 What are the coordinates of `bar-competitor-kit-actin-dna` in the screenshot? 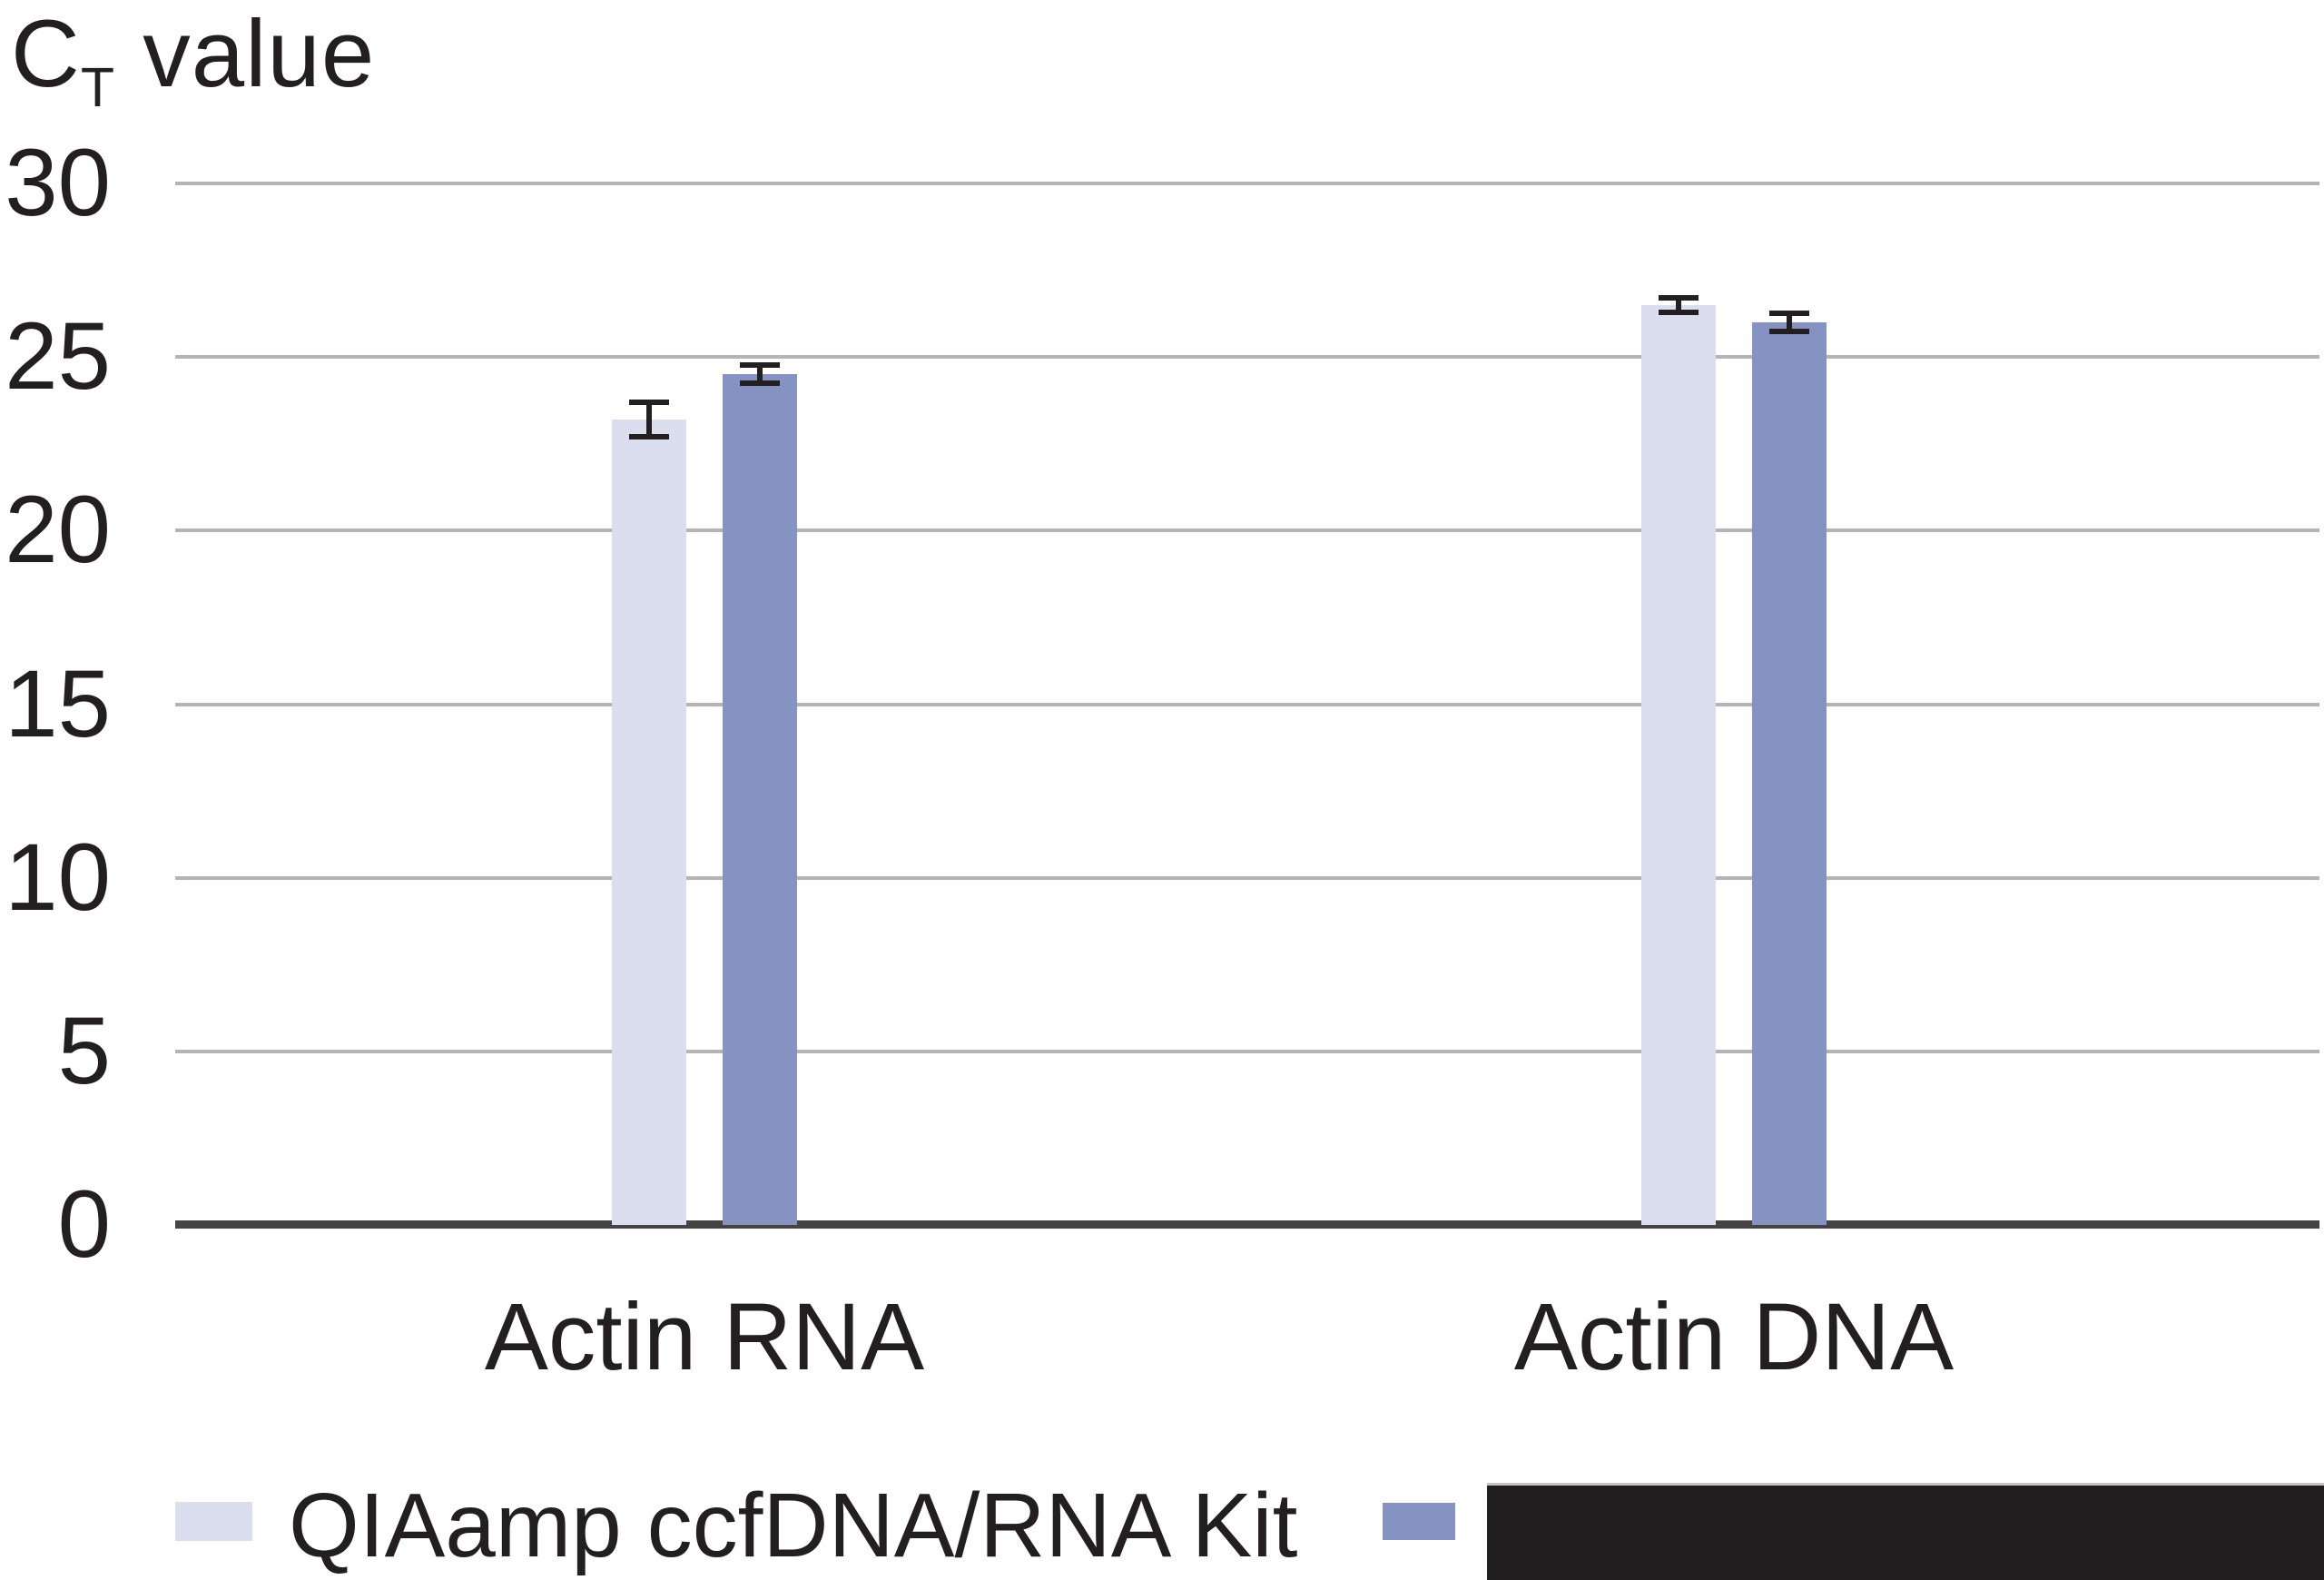 It's located at (1789, 774).